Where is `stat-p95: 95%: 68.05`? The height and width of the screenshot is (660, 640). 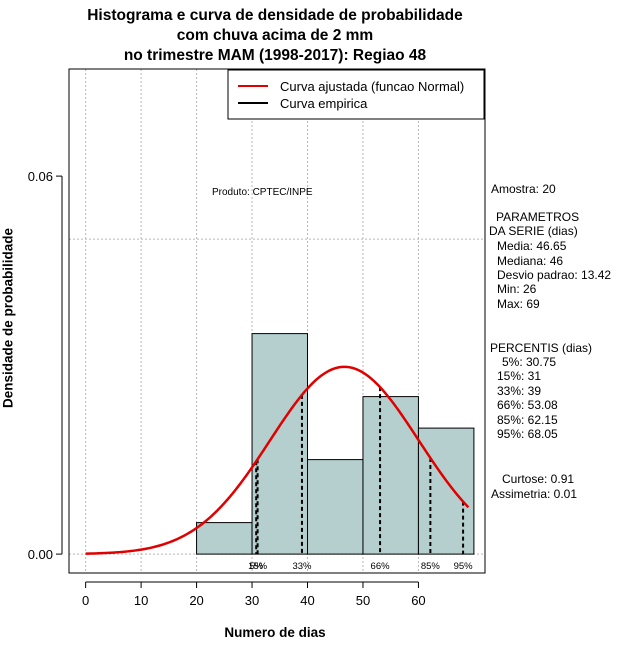
stat-p95: 95%: 68.05 is located at coordinates (527, 434).